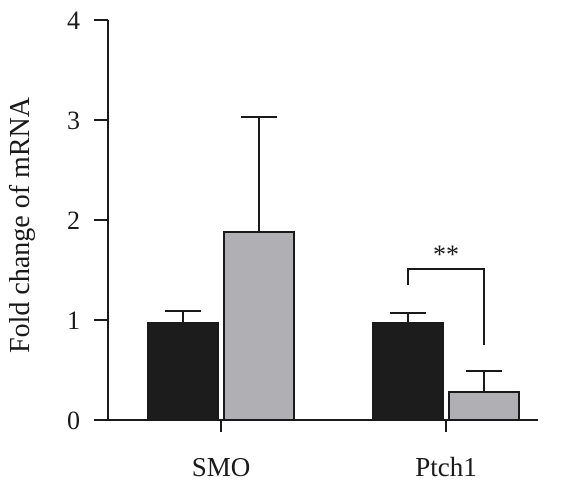 This screenshot has height=484, width=561. What do you see at coordinates (446, 254) in the screenshot?
I see `significance-label: **` at bounding box center [446, 254].